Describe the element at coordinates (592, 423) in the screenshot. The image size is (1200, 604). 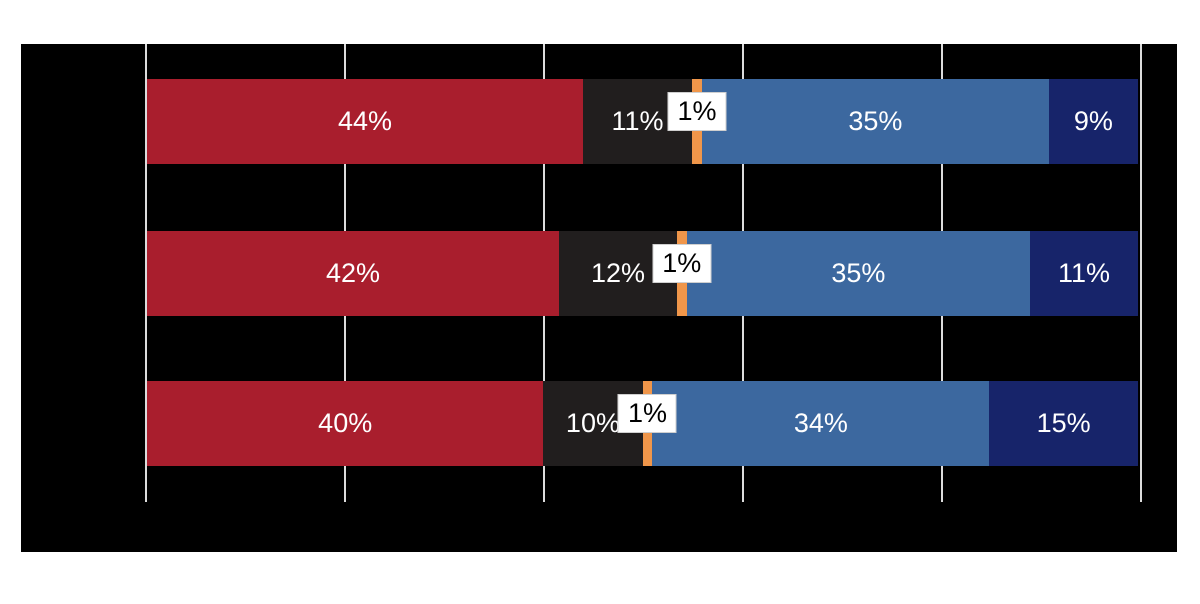
I see `segment-label: 10%` at that location.